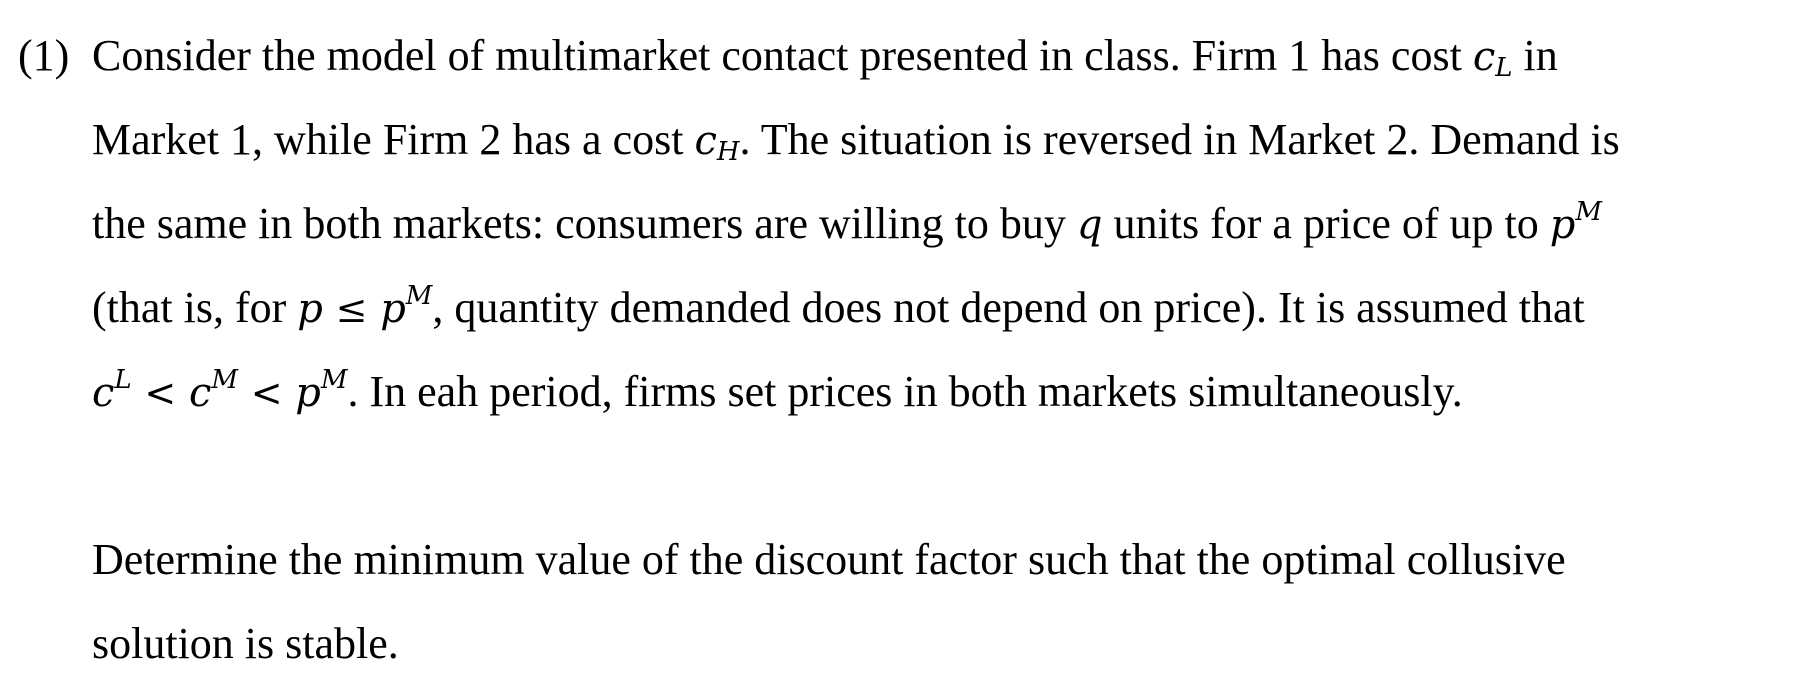 Image resolution: width=1805 pixels, height=686 pixels. What do you see at coordinates (365, 306) in the screenshot?
I see `math-p-leq-pM: p ≤ pM` at bounding box center [365, 306].